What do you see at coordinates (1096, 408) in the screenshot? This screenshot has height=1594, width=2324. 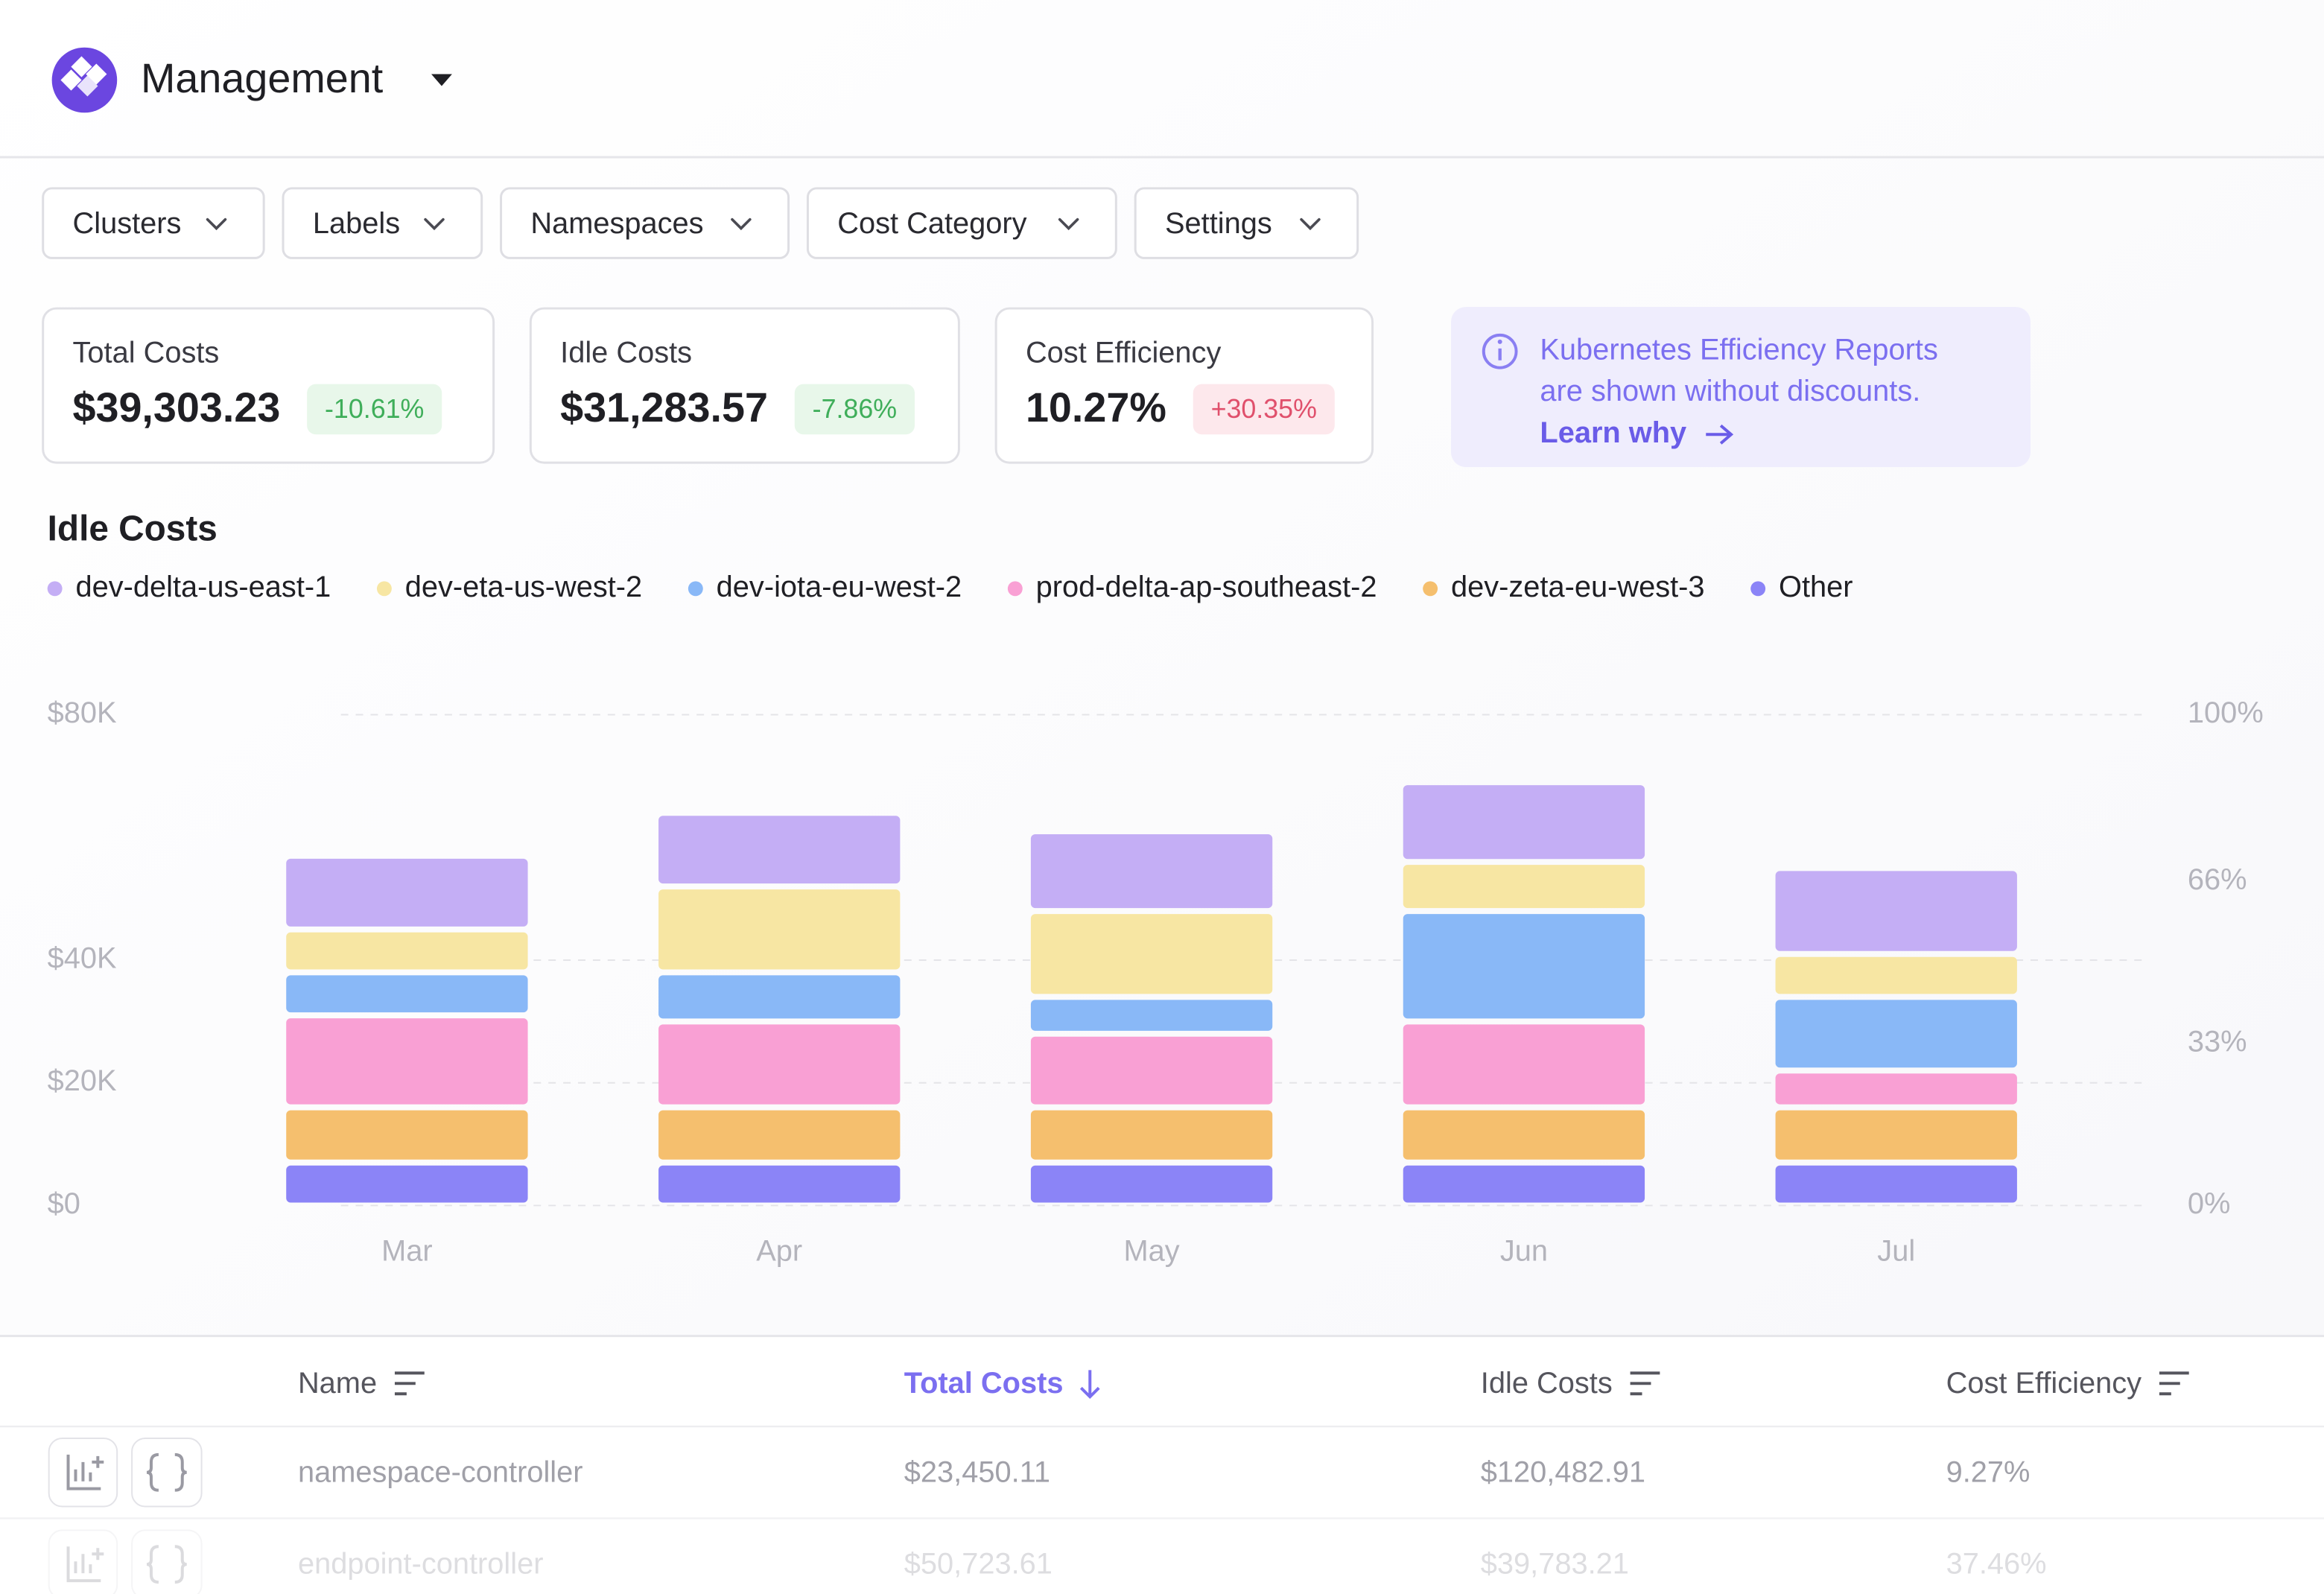 I see `kpi-value: 10.27%` at bounding box center [1096, 408].